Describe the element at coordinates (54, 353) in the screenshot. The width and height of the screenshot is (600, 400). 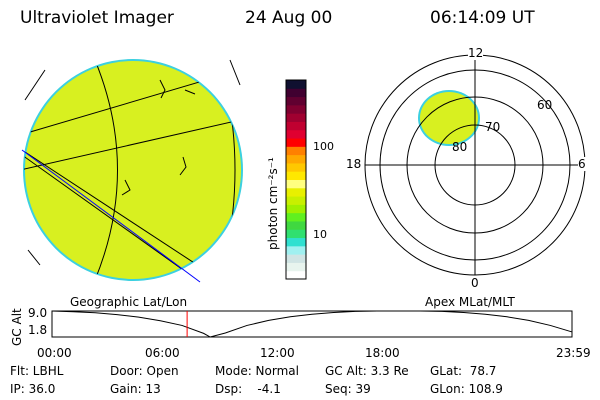
I see `xtick-0: 00:00` at that location.